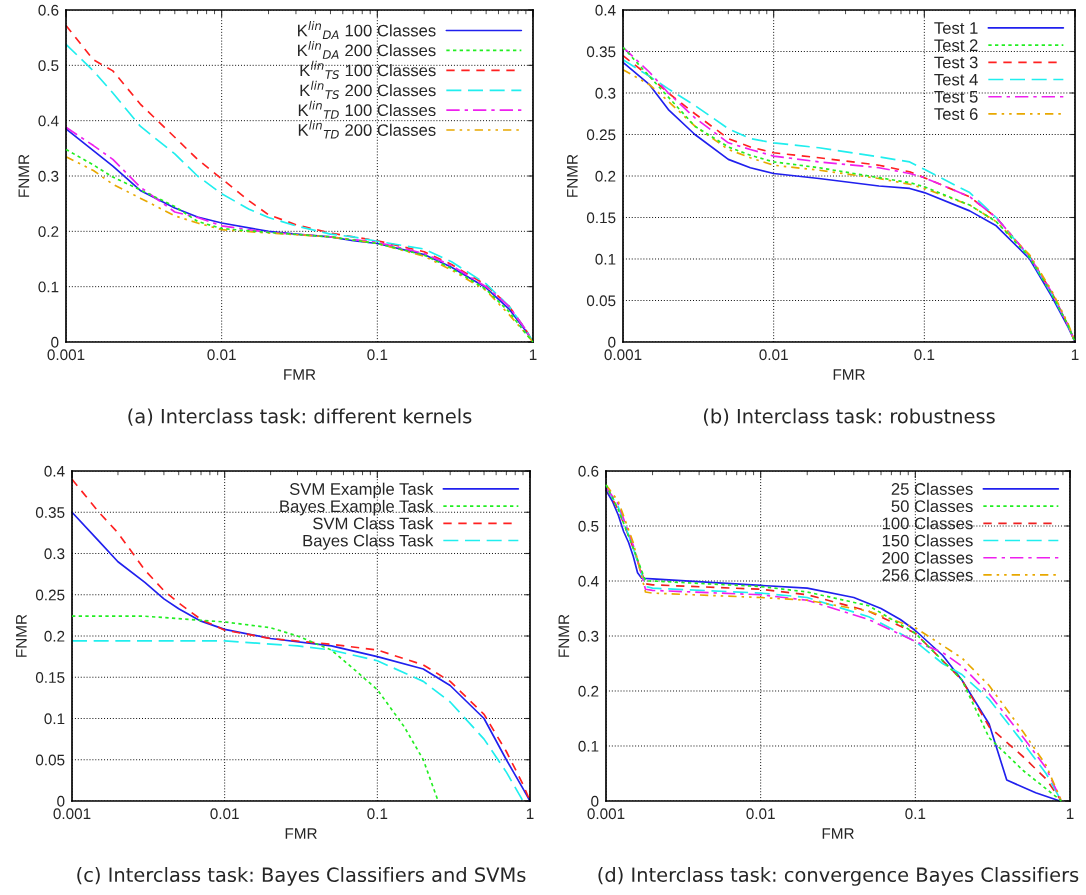 Image resolution: width=1086 pixels, height=895 pixels. Describe the element at coordinates (368, 542) in the screenshot. I see `legend-label: Bayes Class Task` at that location.